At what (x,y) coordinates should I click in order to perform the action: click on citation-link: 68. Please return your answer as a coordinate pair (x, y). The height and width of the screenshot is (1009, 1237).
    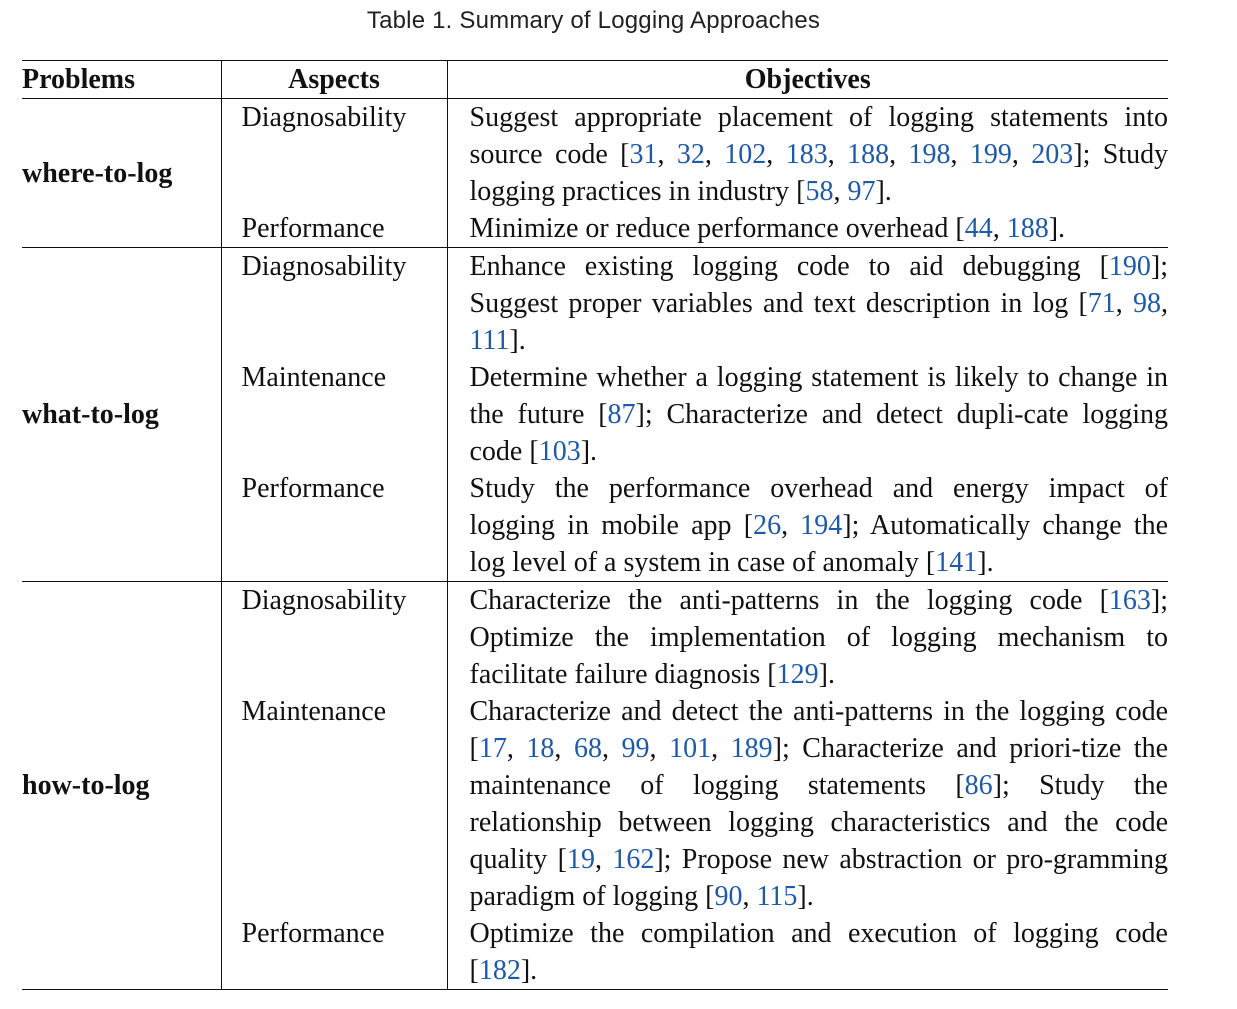
    Looking at the image, I should click on (587, 748).